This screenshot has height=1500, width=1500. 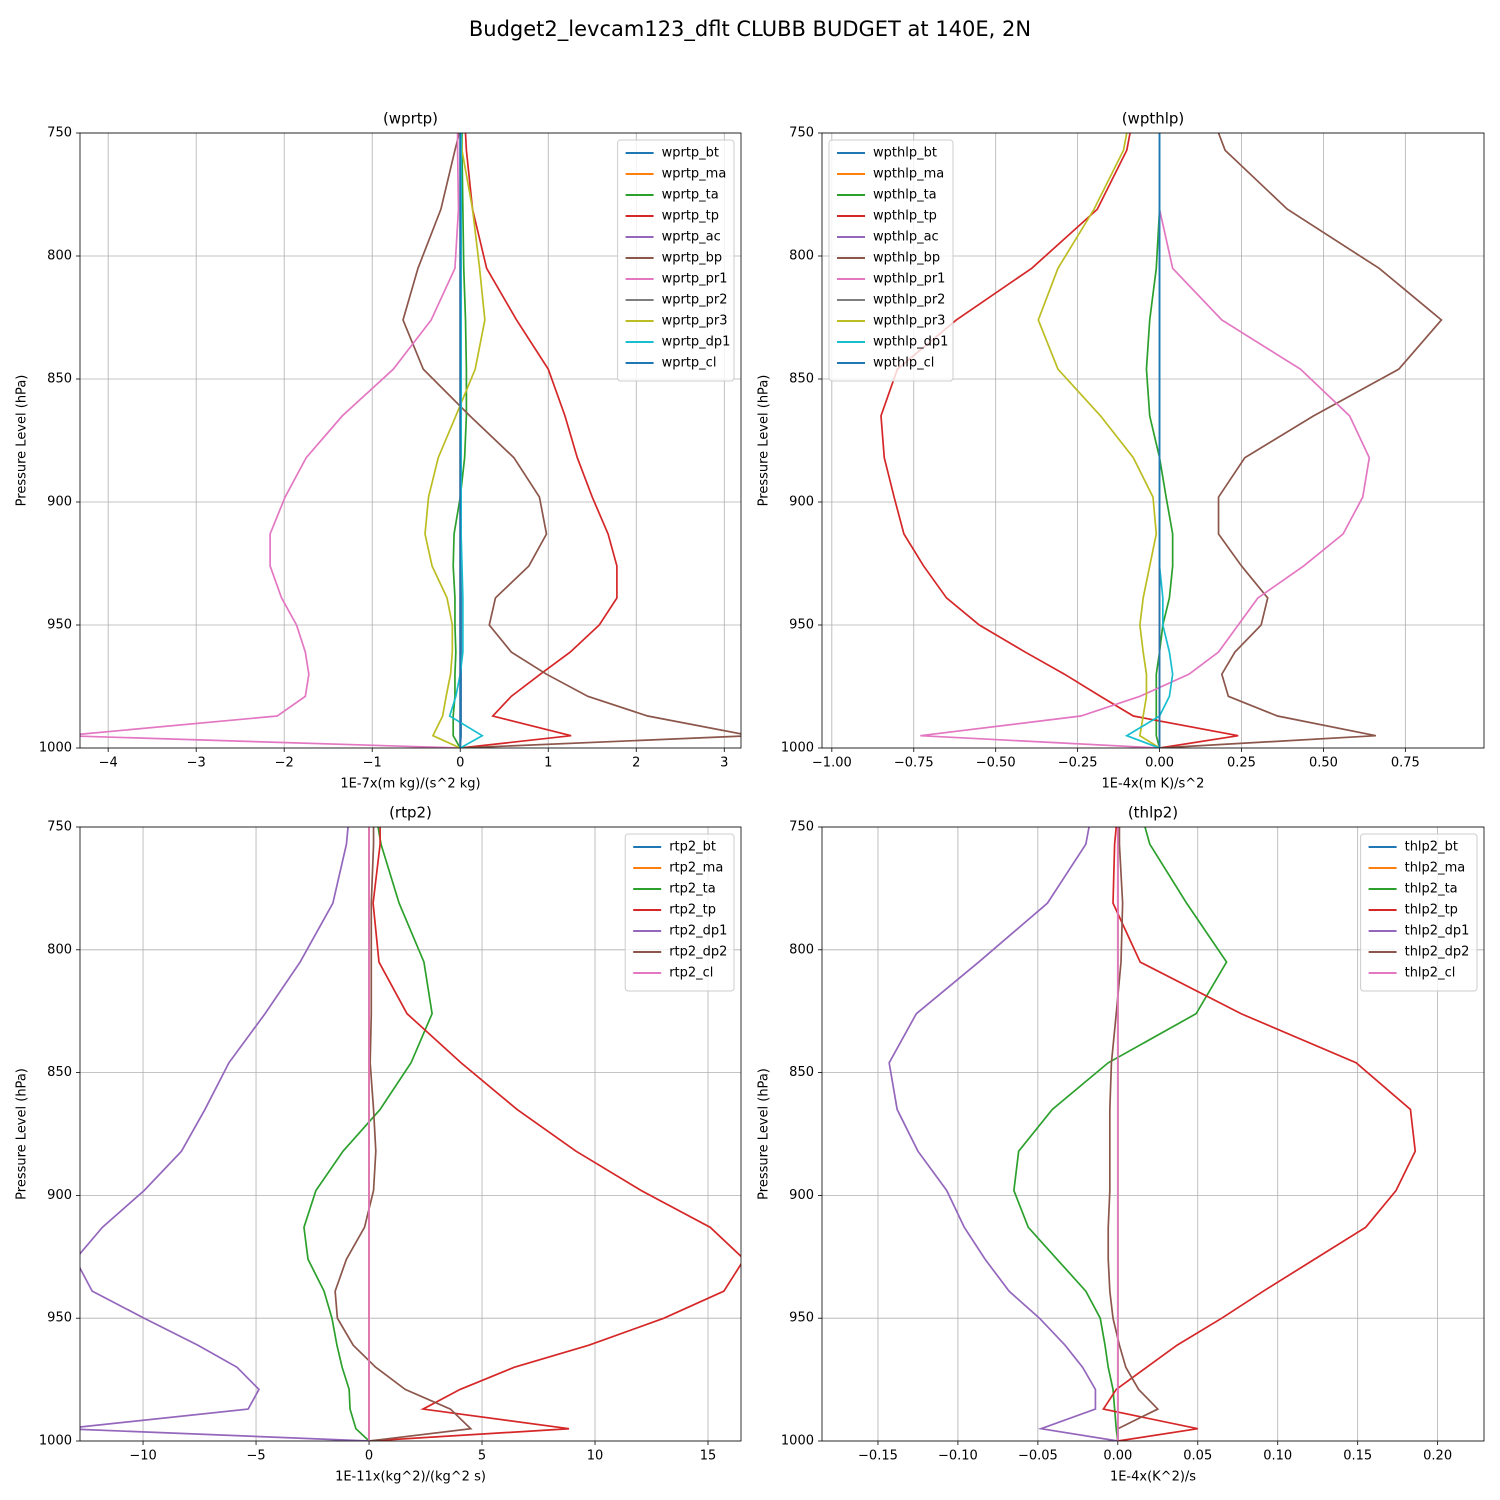 I want to click on x-tick-label: 5, so click(x=482, y=1456).